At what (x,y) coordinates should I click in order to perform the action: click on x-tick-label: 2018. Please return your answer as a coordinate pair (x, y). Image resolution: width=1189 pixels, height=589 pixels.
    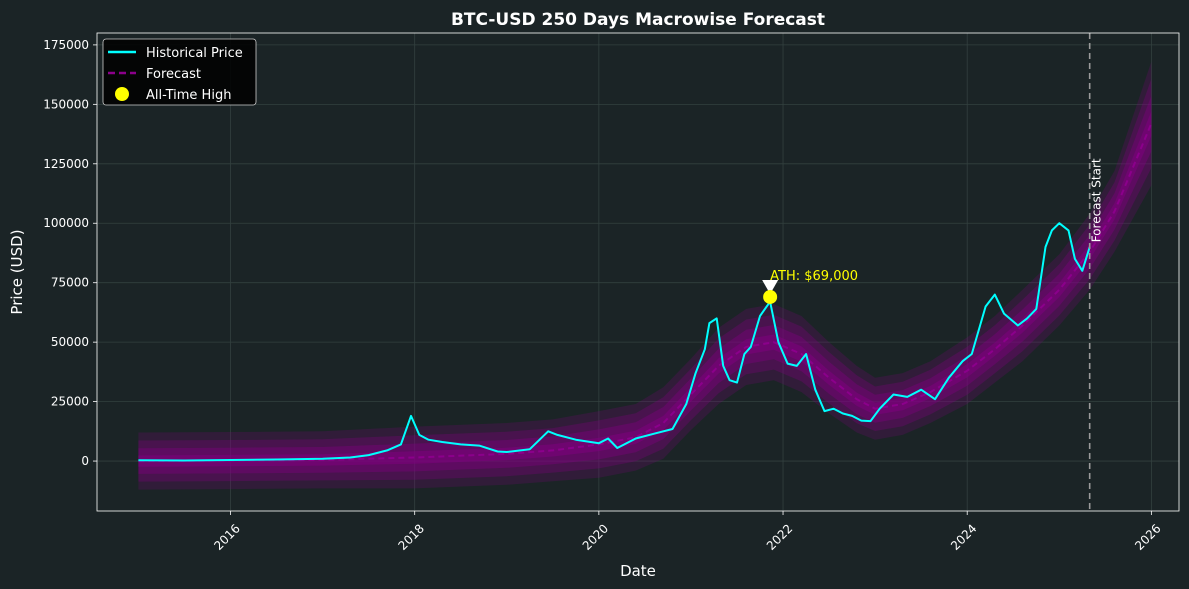
    Looking at the image, I should click on (411, 536).